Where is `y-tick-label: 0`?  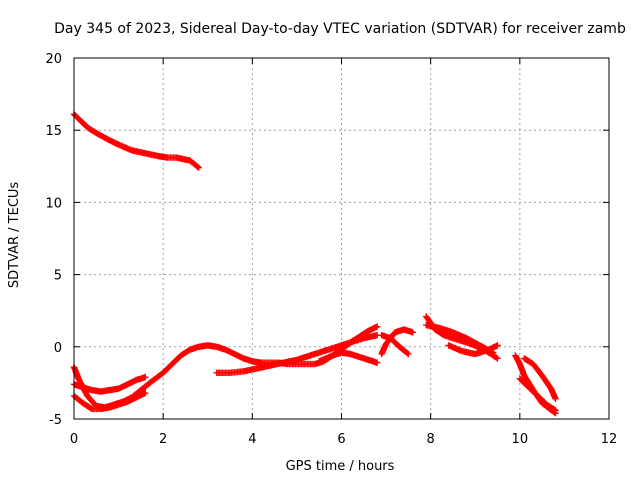
y-tick-label: 0 is located at coordinates (58, 348).